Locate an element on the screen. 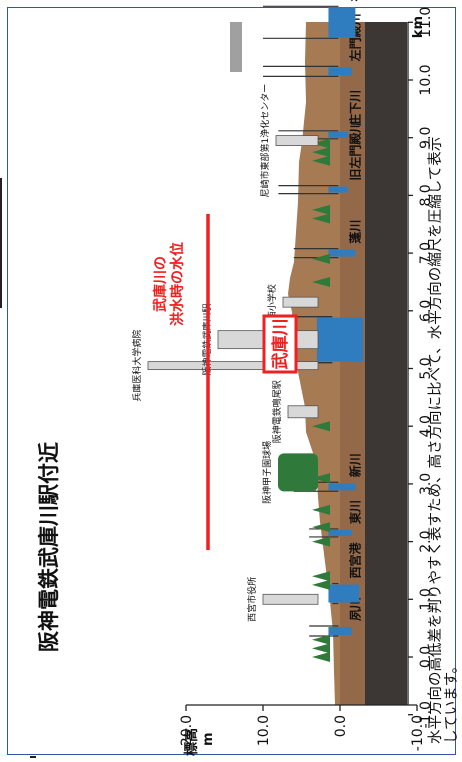 The height and width of the screenshot is (762, 462). distance-tick-label: 7.0 is located at coordinates (426, 253).